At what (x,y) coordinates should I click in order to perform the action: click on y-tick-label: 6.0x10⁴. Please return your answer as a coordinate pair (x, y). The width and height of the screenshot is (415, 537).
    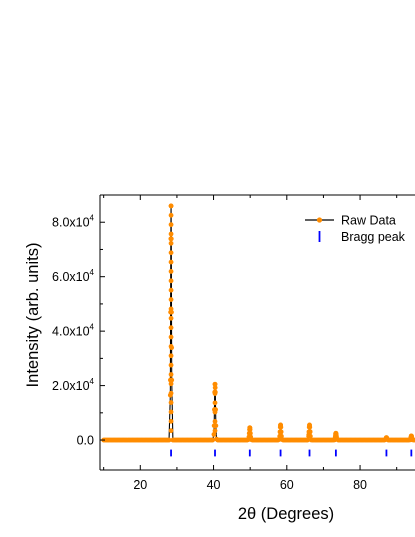
    Looking at the image, I should click on (73, 276).